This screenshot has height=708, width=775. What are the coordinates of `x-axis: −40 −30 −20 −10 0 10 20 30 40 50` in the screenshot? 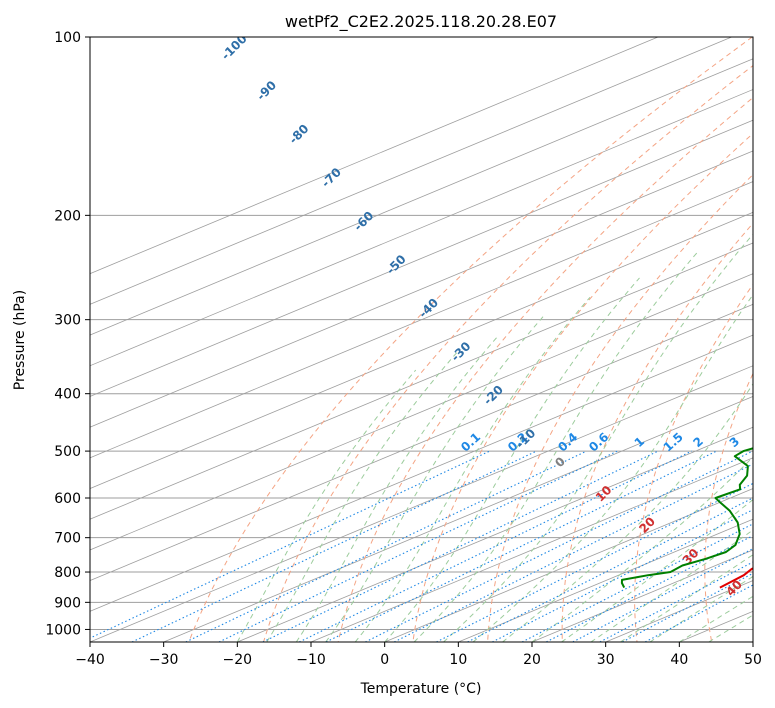 It's located at (418, 655).